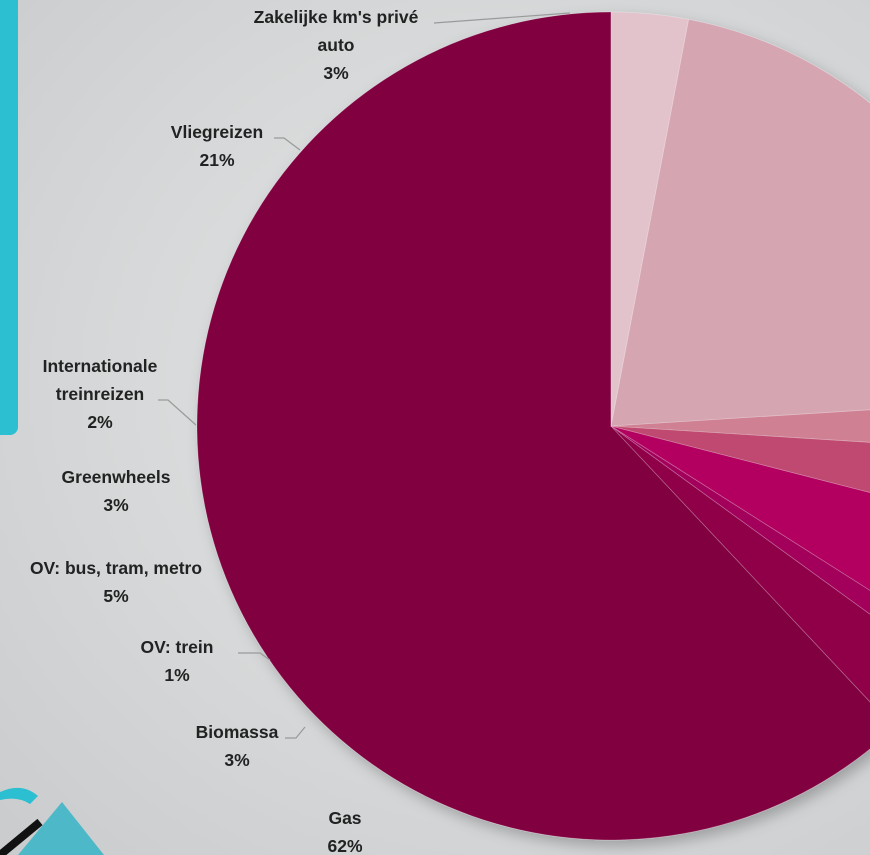 The width and height of the screenshot is (870, 855). I want to click on slice-label-2: Biomassa 3%, so click(237, 746).